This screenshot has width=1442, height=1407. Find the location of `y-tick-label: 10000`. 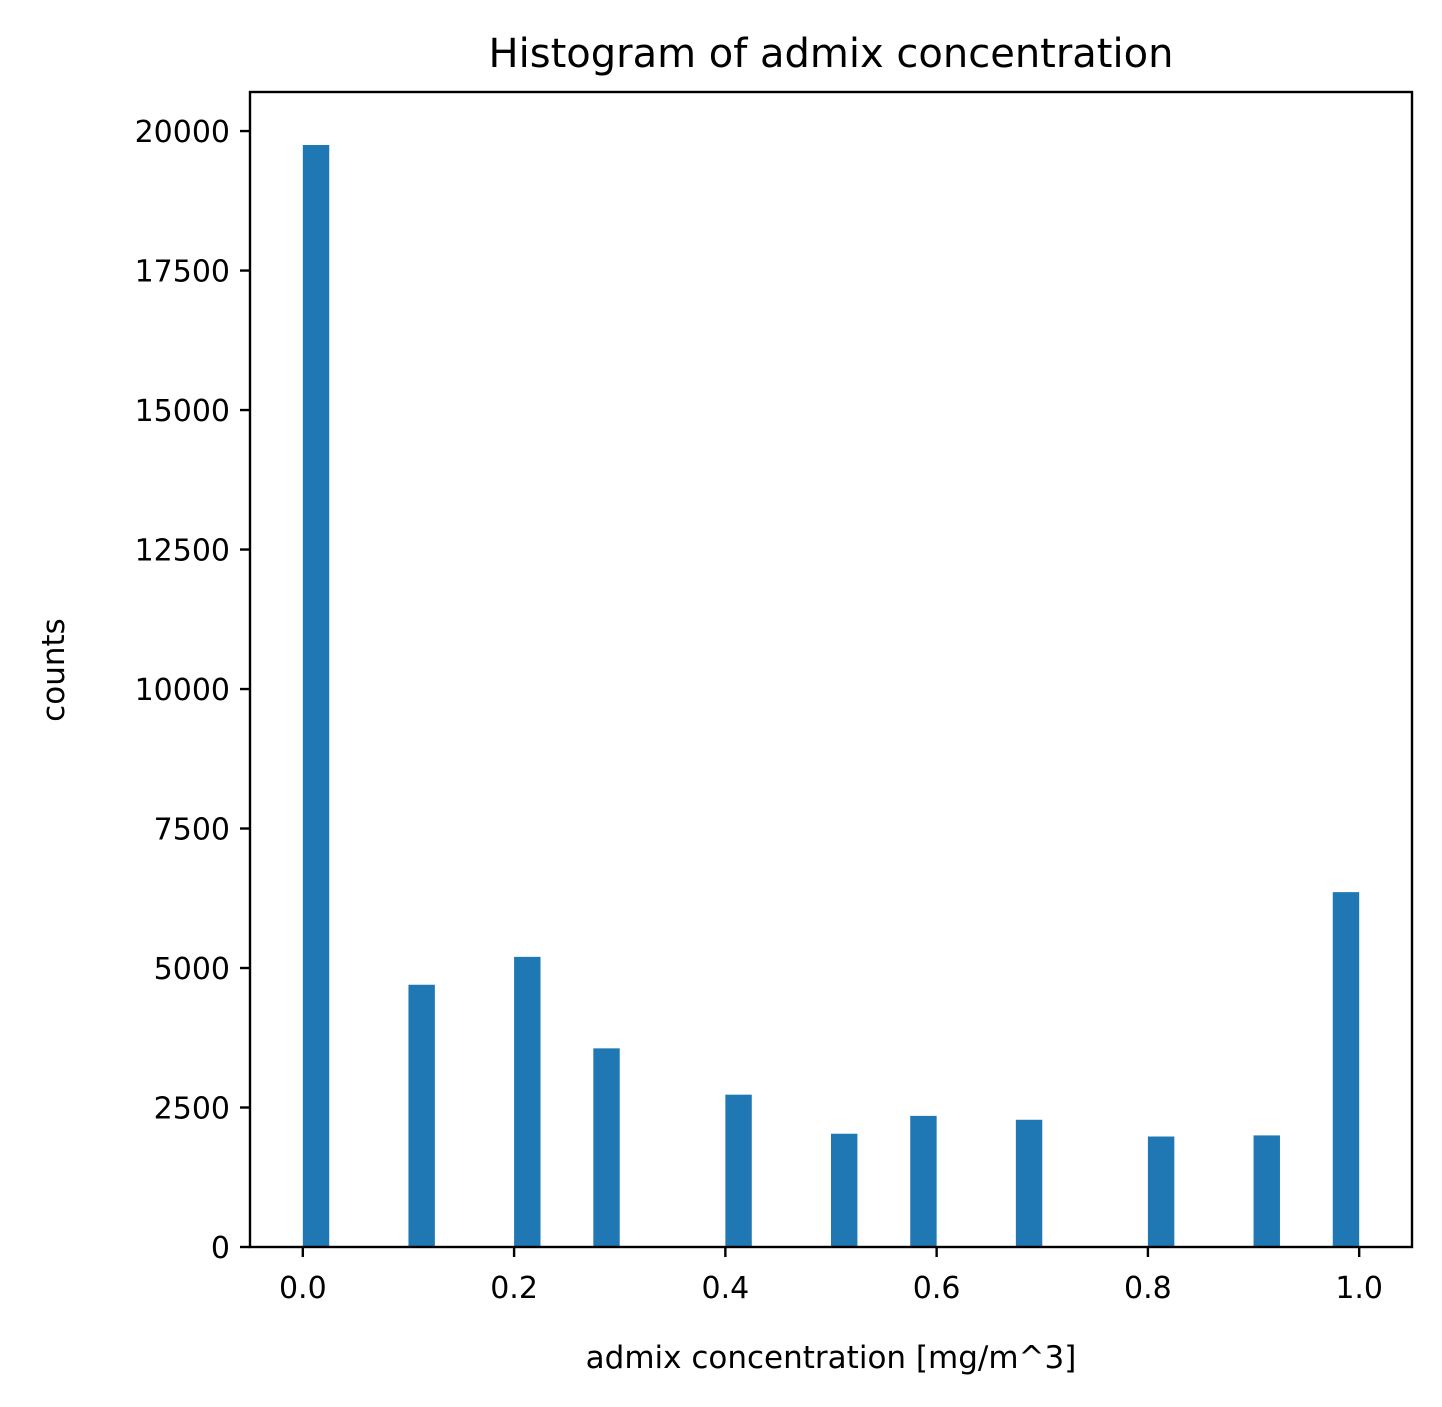

y-tick-label: 10000 is located at coordinates (182, 690).